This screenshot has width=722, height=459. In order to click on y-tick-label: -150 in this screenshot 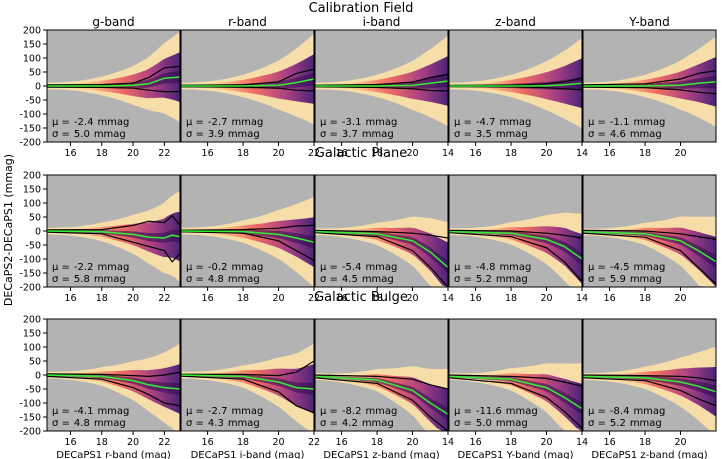, I will do `click(30, 274)`.